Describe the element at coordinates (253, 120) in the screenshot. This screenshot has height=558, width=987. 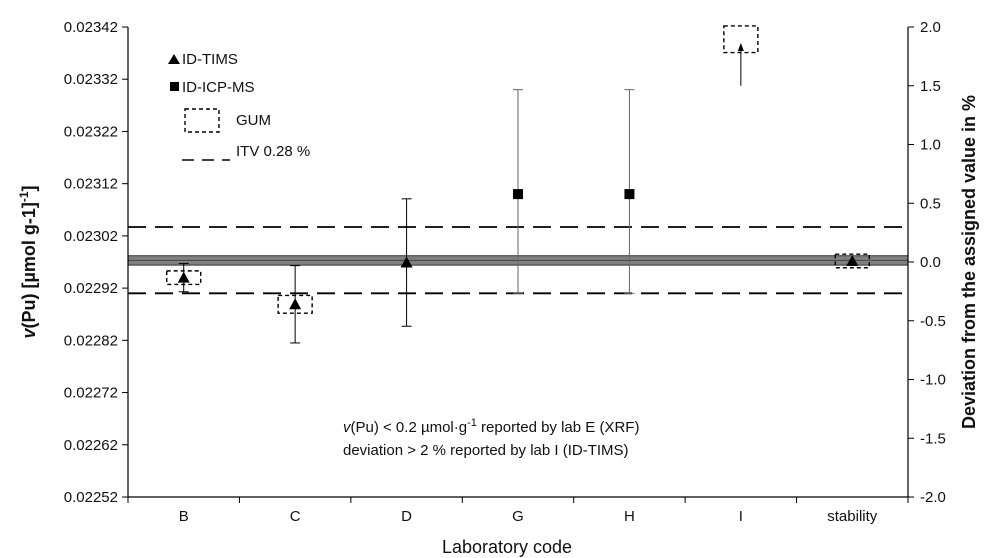
I see `legend-label-gum: GUM` at that location.